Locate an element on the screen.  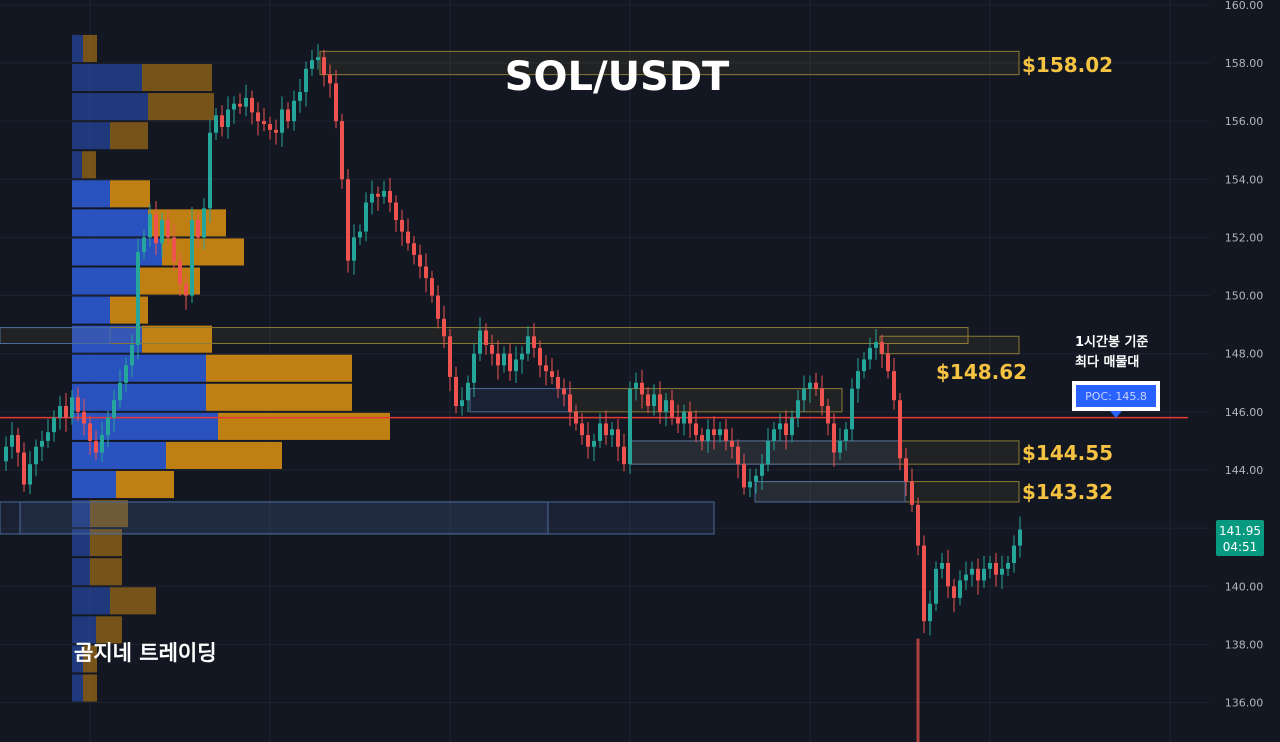
zone-142-inner is located at coordinates (284, 518).